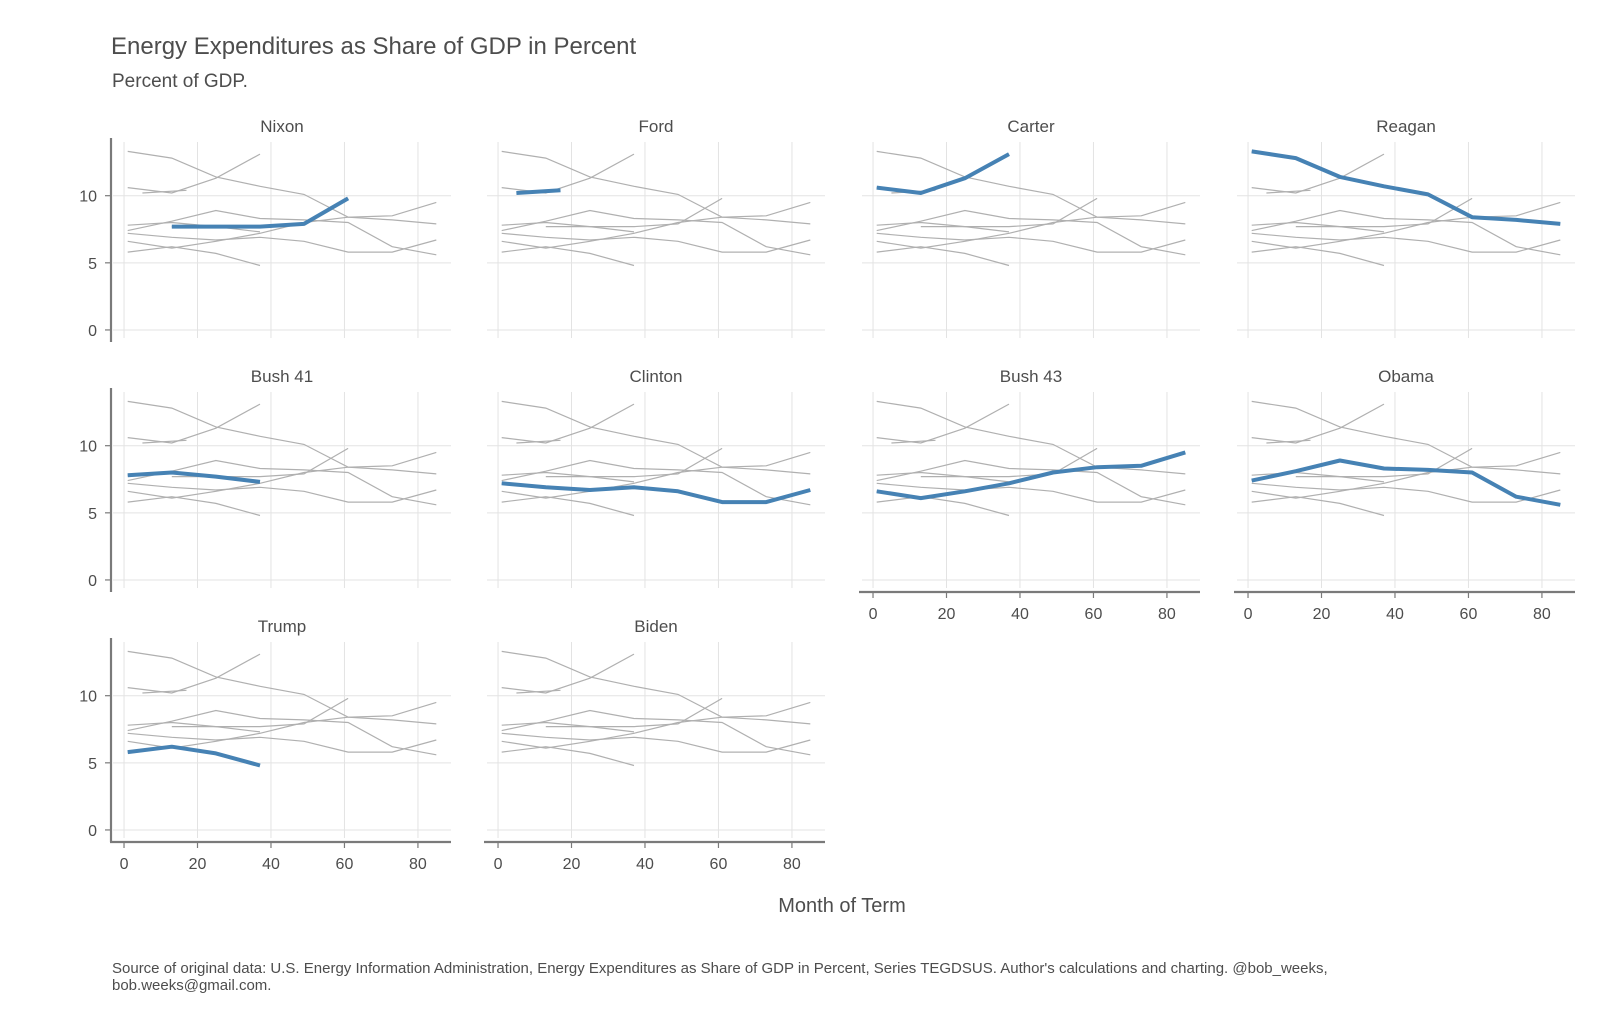 This screenshot has width=1600, height=1018. What do you see at coordinates (260, 212) in the screenshot?
I see `highlight-line-nixon` at bounding box center [260, 212].